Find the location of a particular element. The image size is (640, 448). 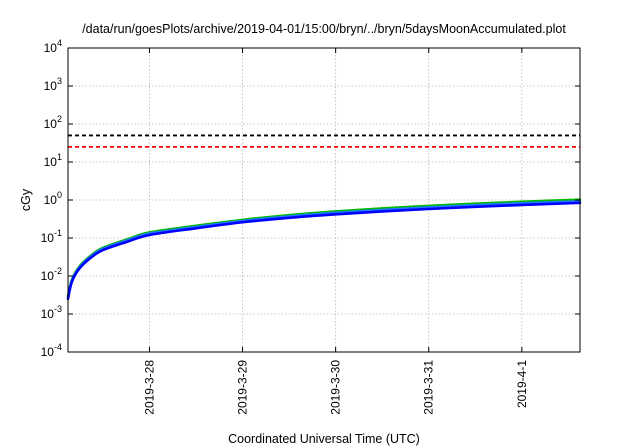

y-tick-label: 10⁴ is located at coordinates (53, 46).